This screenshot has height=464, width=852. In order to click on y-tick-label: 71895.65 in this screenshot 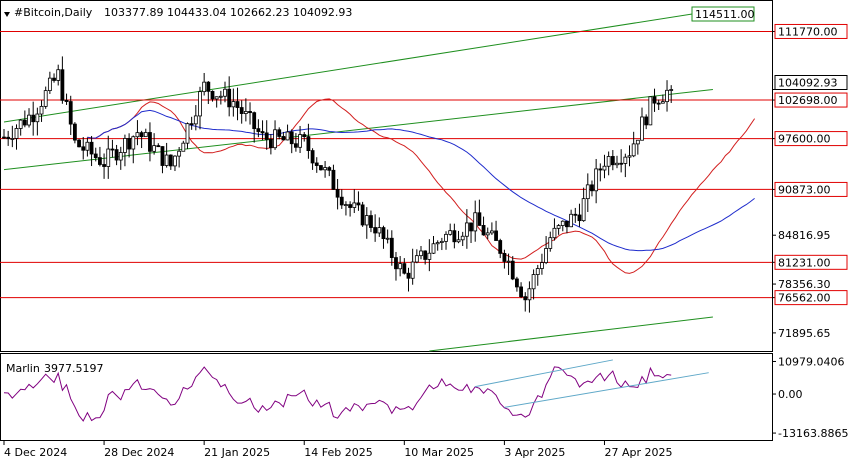, I will do `click(804, 333)`.